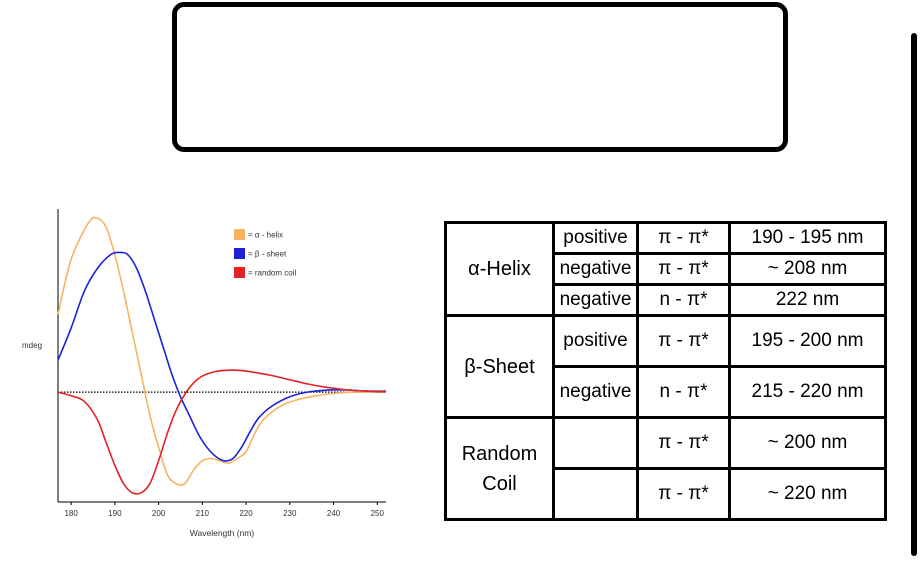  What do you see at coordinates (807, 494) in the screenshot?
I see `wavelength-cell: ~ 220 nm` at bounding box center [807, 494].